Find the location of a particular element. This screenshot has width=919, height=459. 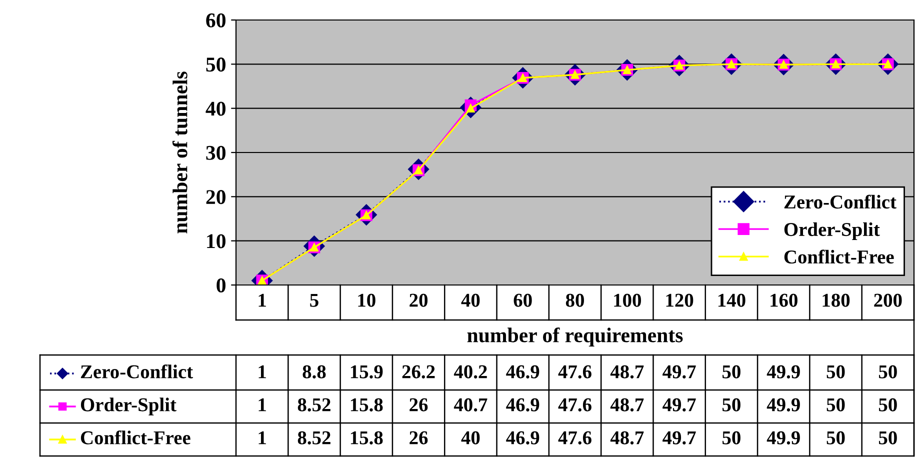

x-tick-label: 60 is located at coordinates (523, 300).